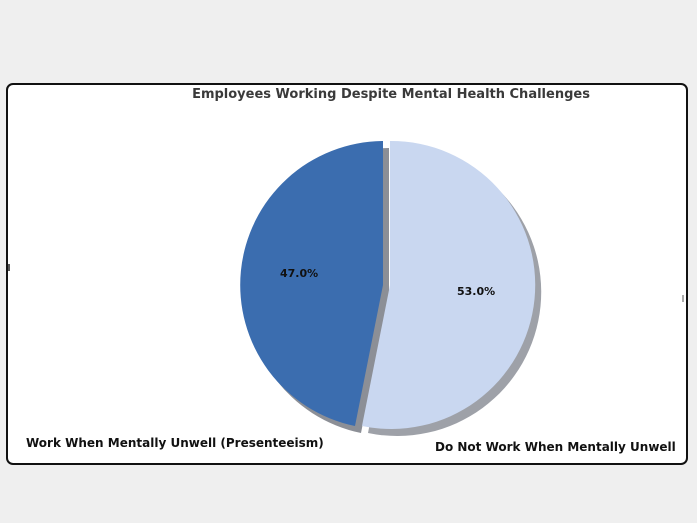 Image resolution: width=697 pixels, height=523 pixels. Describe the element at coordinates (311, 283) in the screenshot. I see `slice-presenteeism` at that location.